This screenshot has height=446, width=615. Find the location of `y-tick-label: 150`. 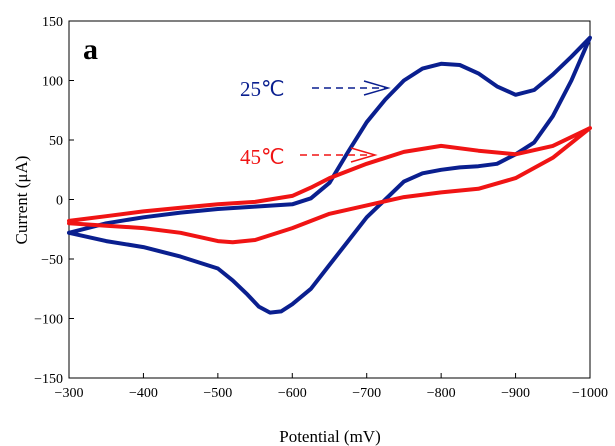

y-tick-label: 150 is located at coordinates (52, 22).